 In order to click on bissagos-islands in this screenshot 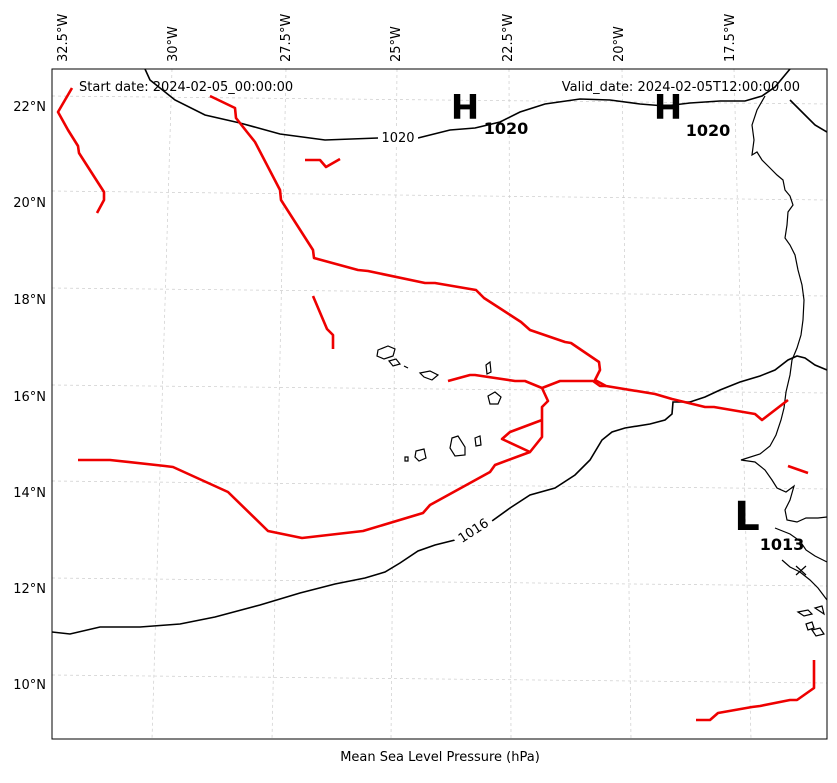, I will do `click(810, 621)`.